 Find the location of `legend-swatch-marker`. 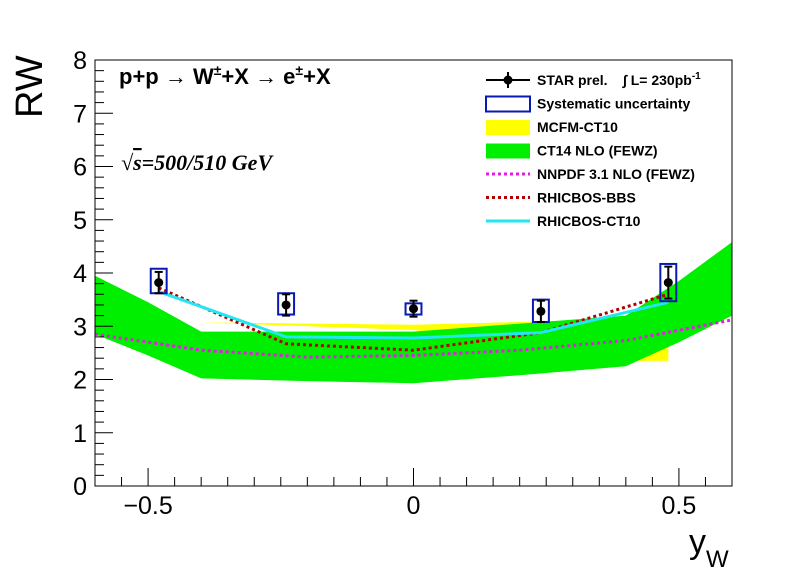

legend-swatch-marker is located at coordinates (508, 80).